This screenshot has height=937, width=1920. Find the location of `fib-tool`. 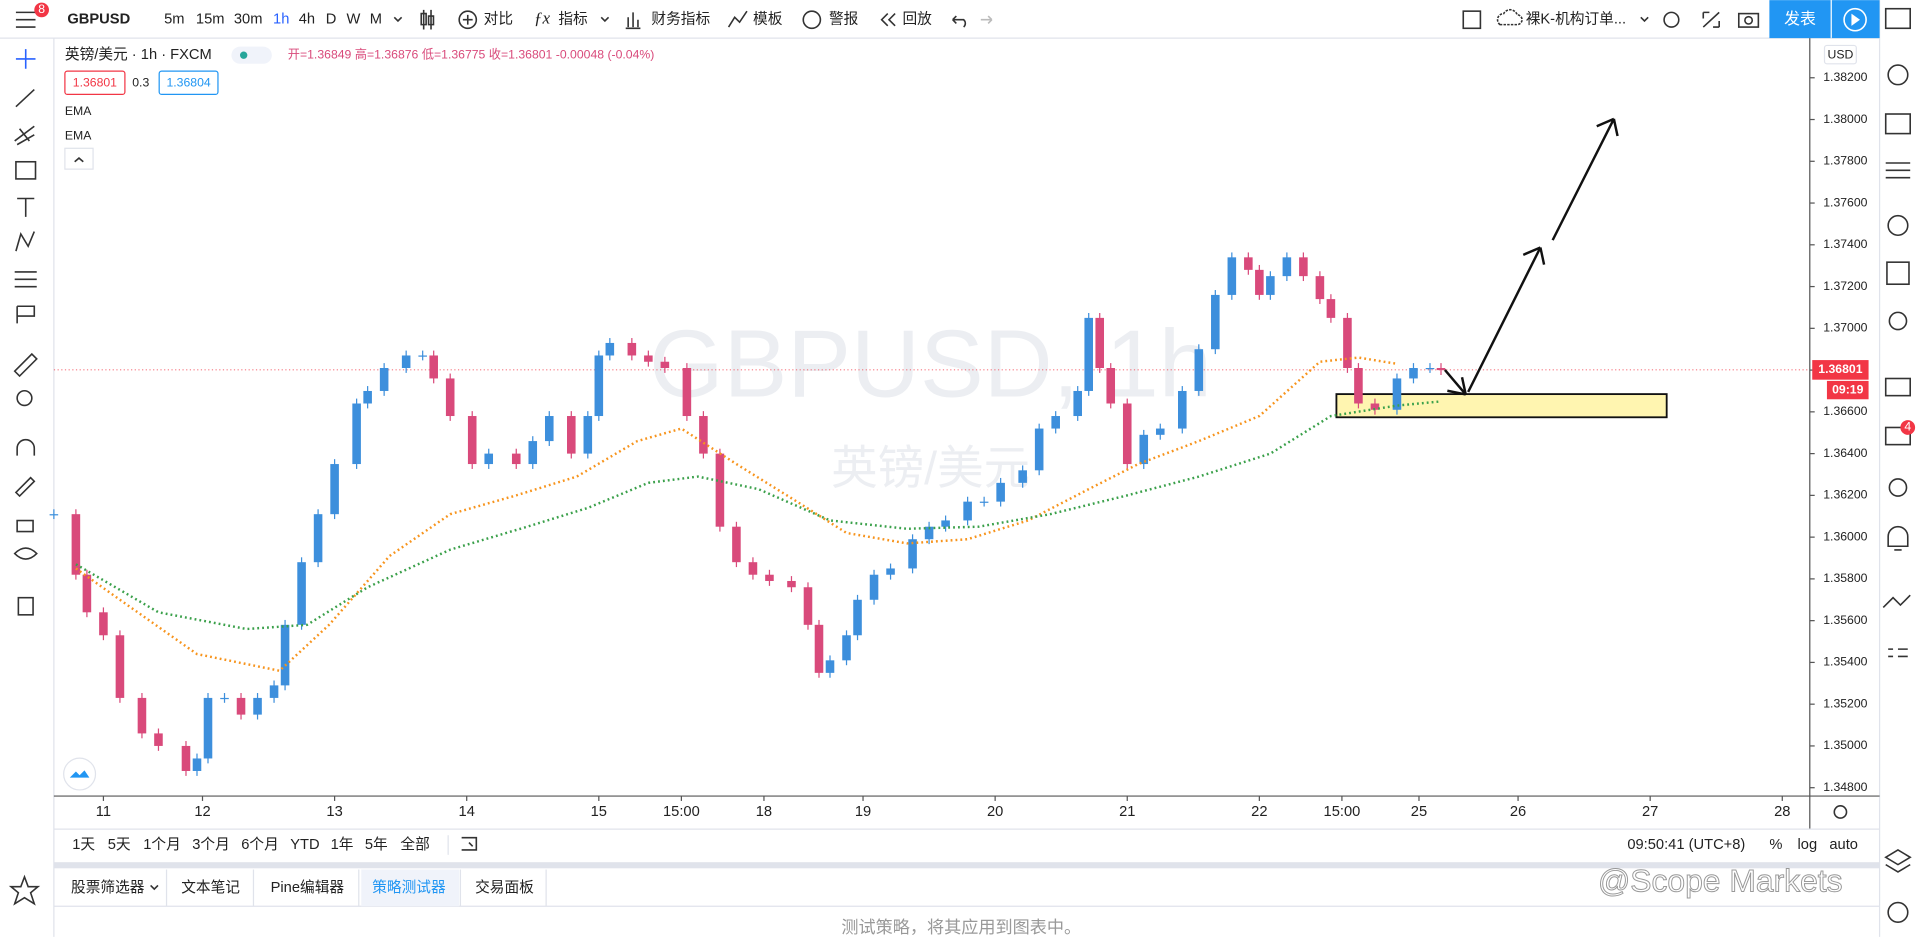

fib-tool is located at coordinates (24, 135).